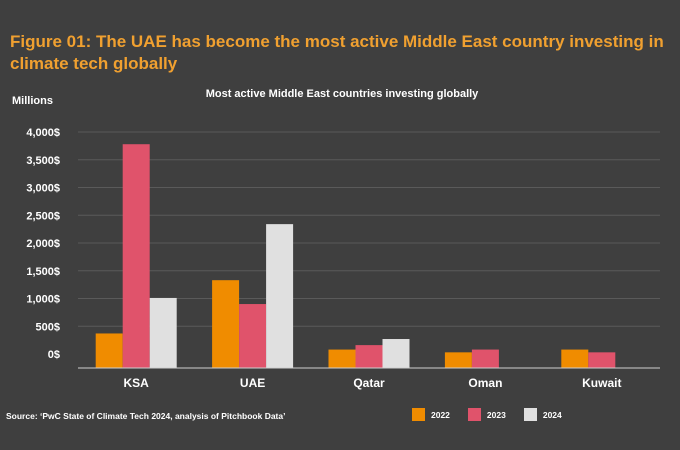  Describe the element at coordinates (575, 358) in the screenshot. I see `bar-kuwait-2022` at that location.